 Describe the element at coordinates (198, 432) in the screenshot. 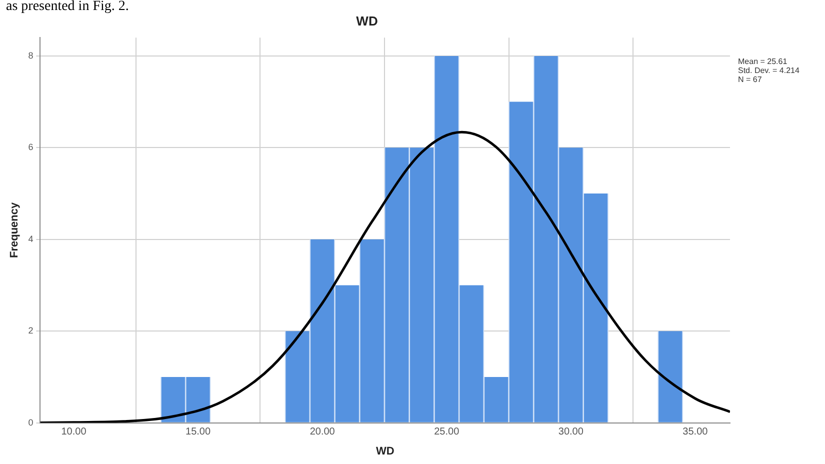

I see `x-tick-label: 15.00` at that location.